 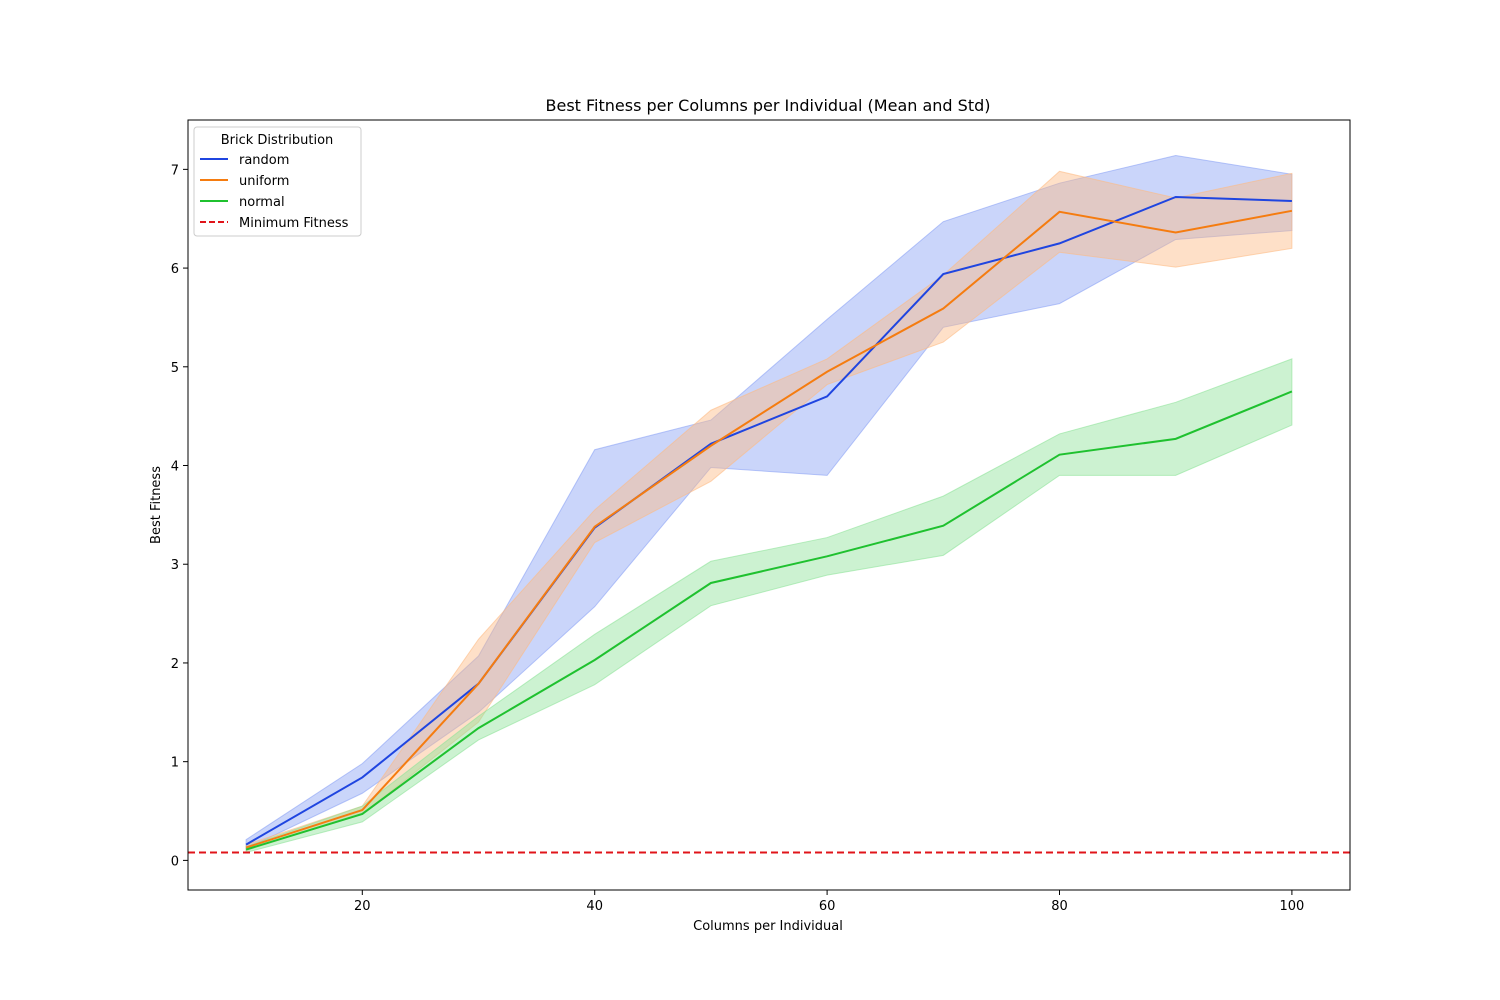 I want to click on y-tick-label-1: 1, so click(x=175, y=763).